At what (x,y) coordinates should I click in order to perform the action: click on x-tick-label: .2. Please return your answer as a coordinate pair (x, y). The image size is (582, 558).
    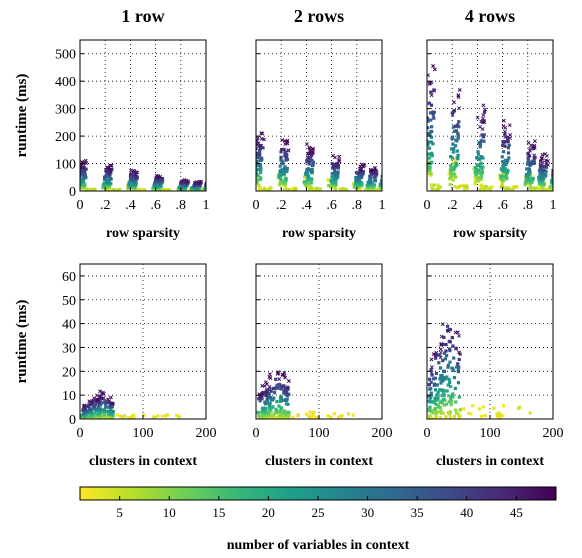
    Looking at the image, I should click on (281, 205).